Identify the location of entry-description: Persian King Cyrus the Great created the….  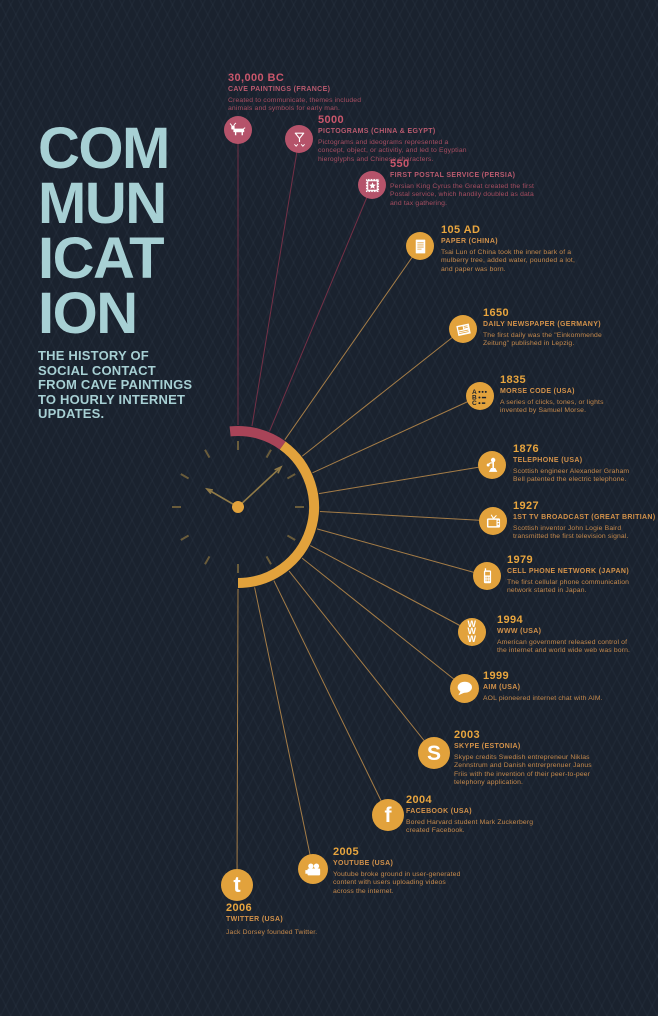
(462, 195).